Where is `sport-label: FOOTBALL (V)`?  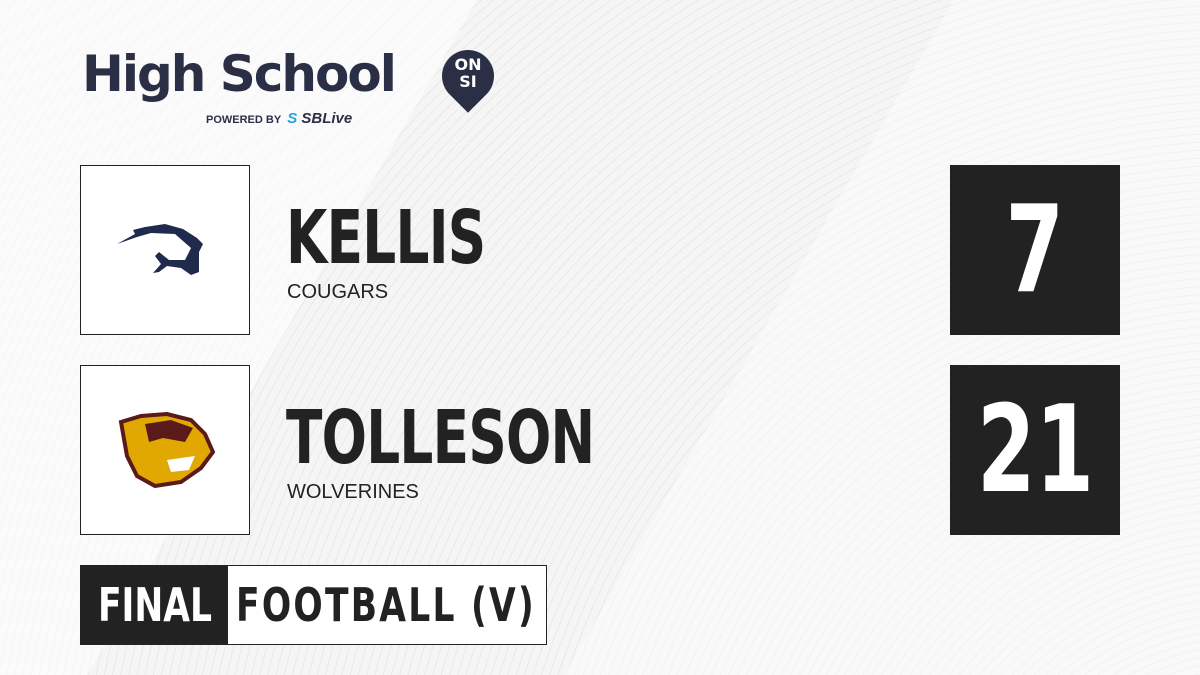
sport-label: FOOTBALL (V) is located at coordinates (386, 605).